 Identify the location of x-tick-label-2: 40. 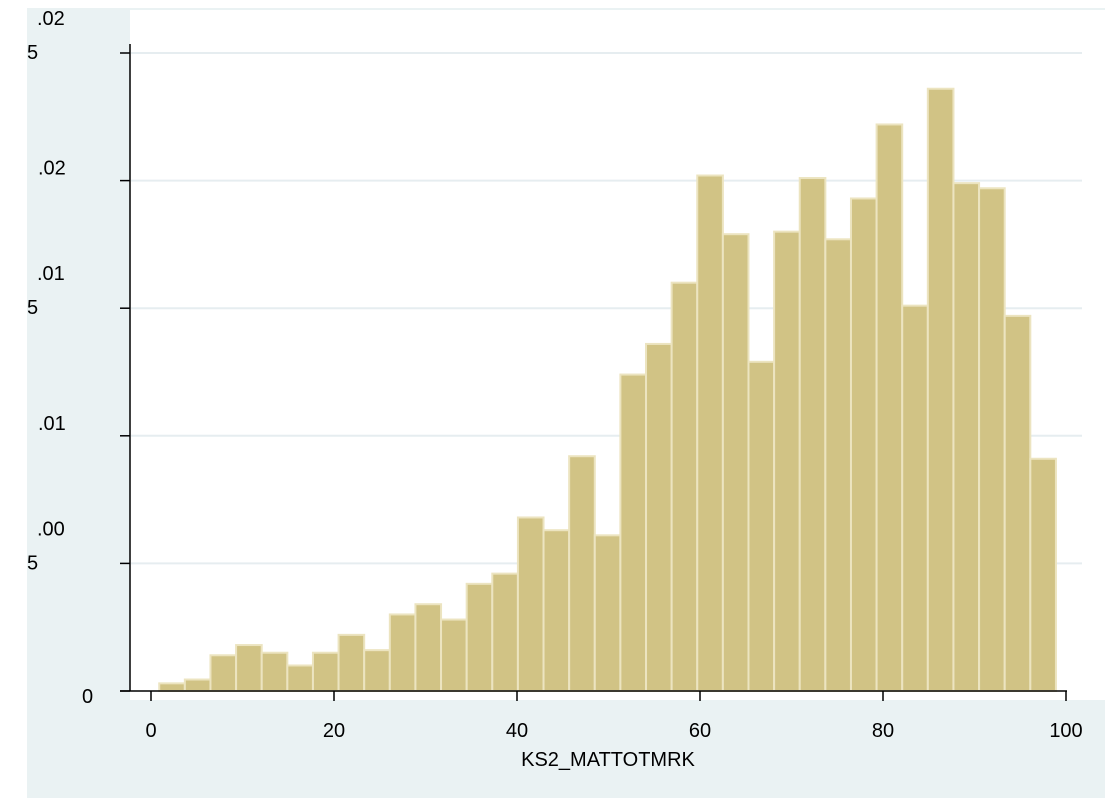
(517, 731).